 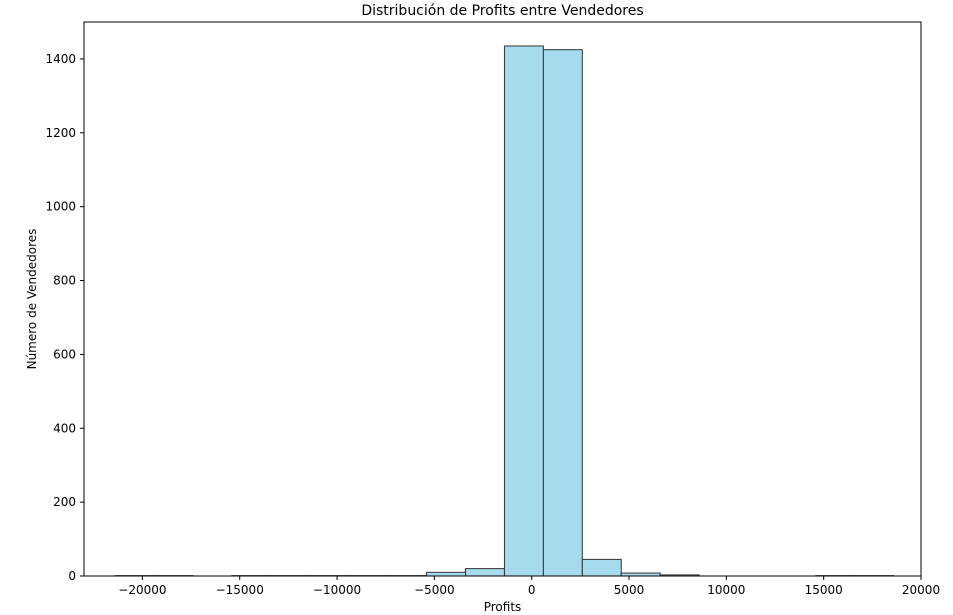 I want to click on y-tick-label-4: 800, so click(x=64, y=281).